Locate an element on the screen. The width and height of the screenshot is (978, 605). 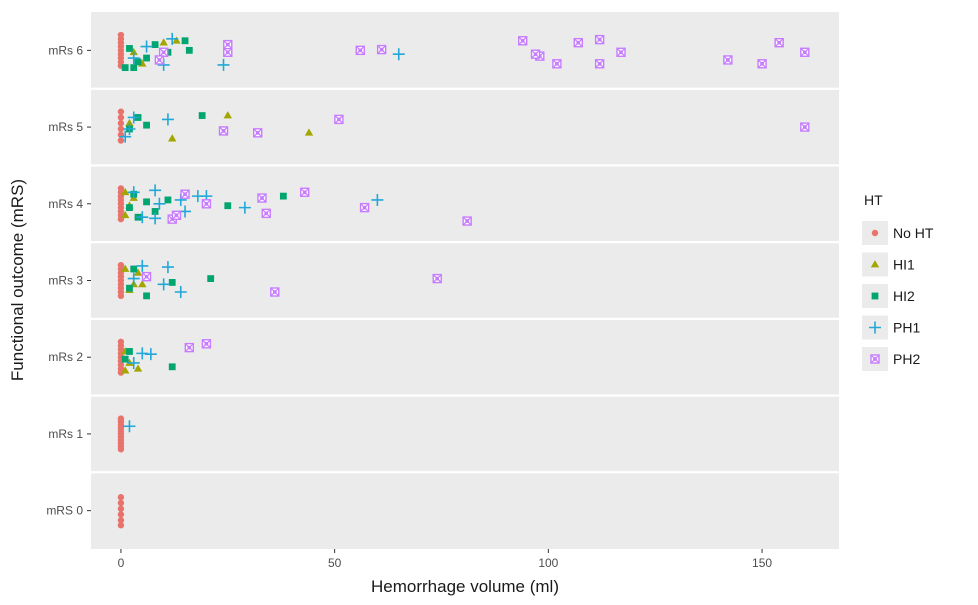
legend-label: No HT is located at coordinates (913, 233).